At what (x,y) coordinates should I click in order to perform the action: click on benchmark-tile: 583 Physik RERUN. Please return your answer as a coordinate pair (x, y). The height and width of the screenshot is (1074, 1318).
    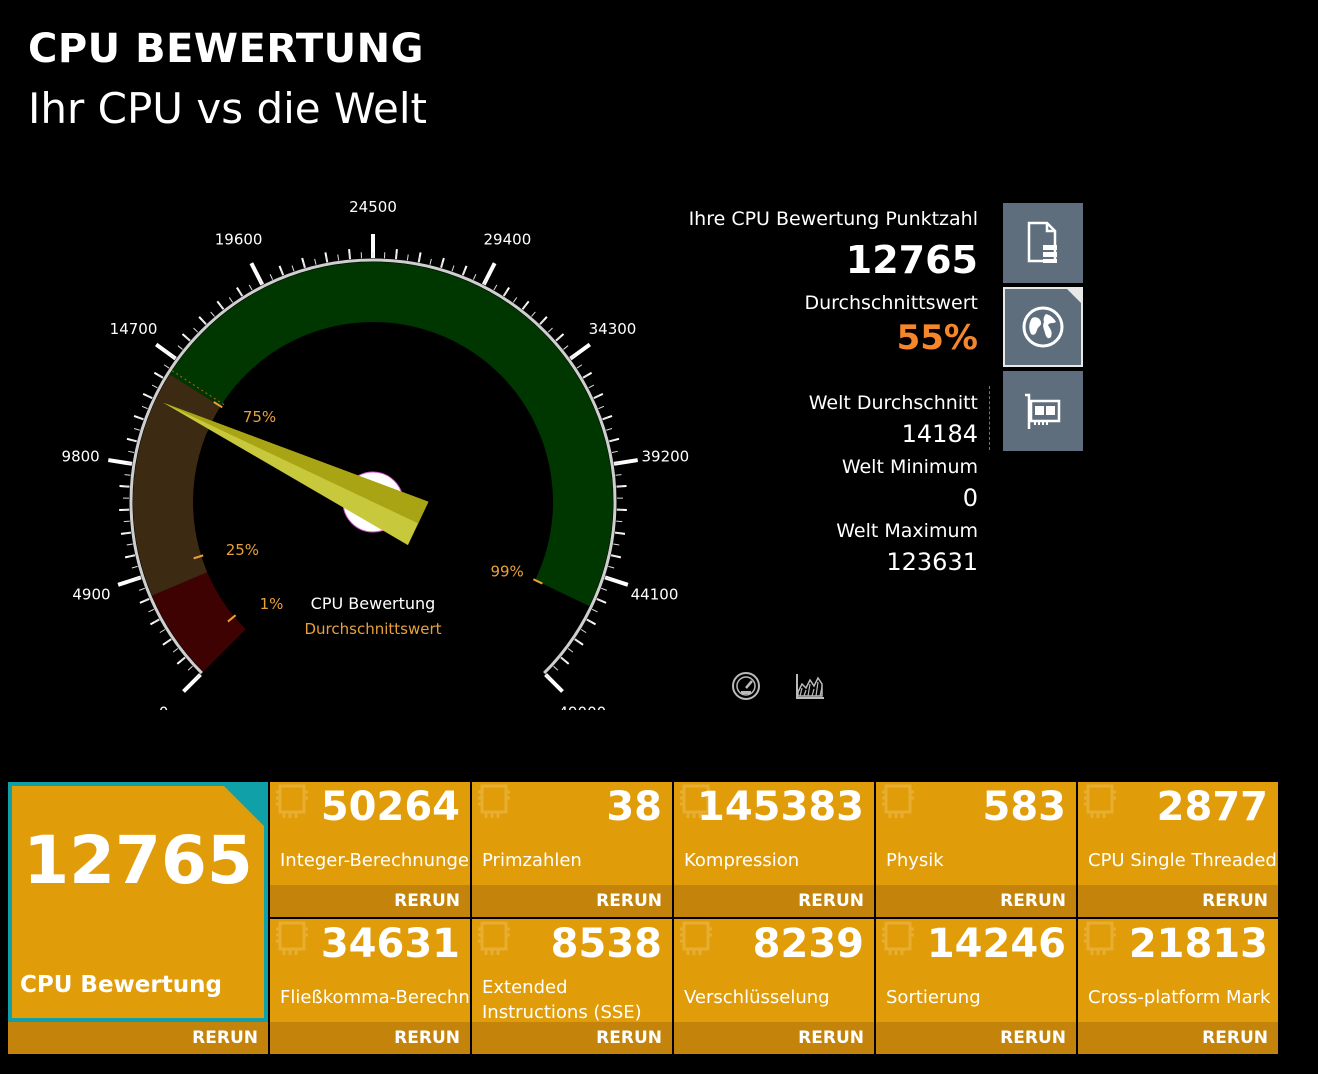
    Looking at the image, I should click on (976, 849).